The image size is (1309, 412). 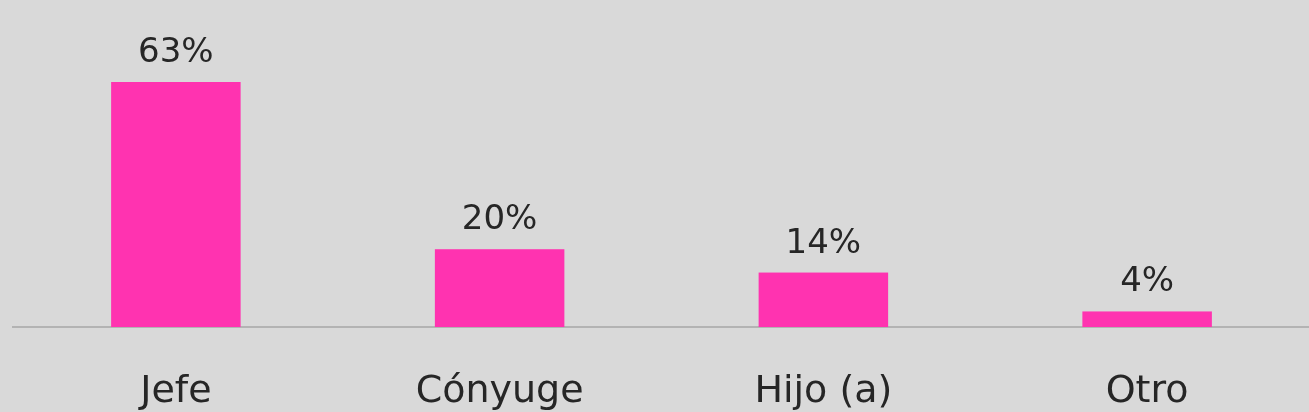 I want to click on x-tick-label: Jefe, so click(x=175, y=389).